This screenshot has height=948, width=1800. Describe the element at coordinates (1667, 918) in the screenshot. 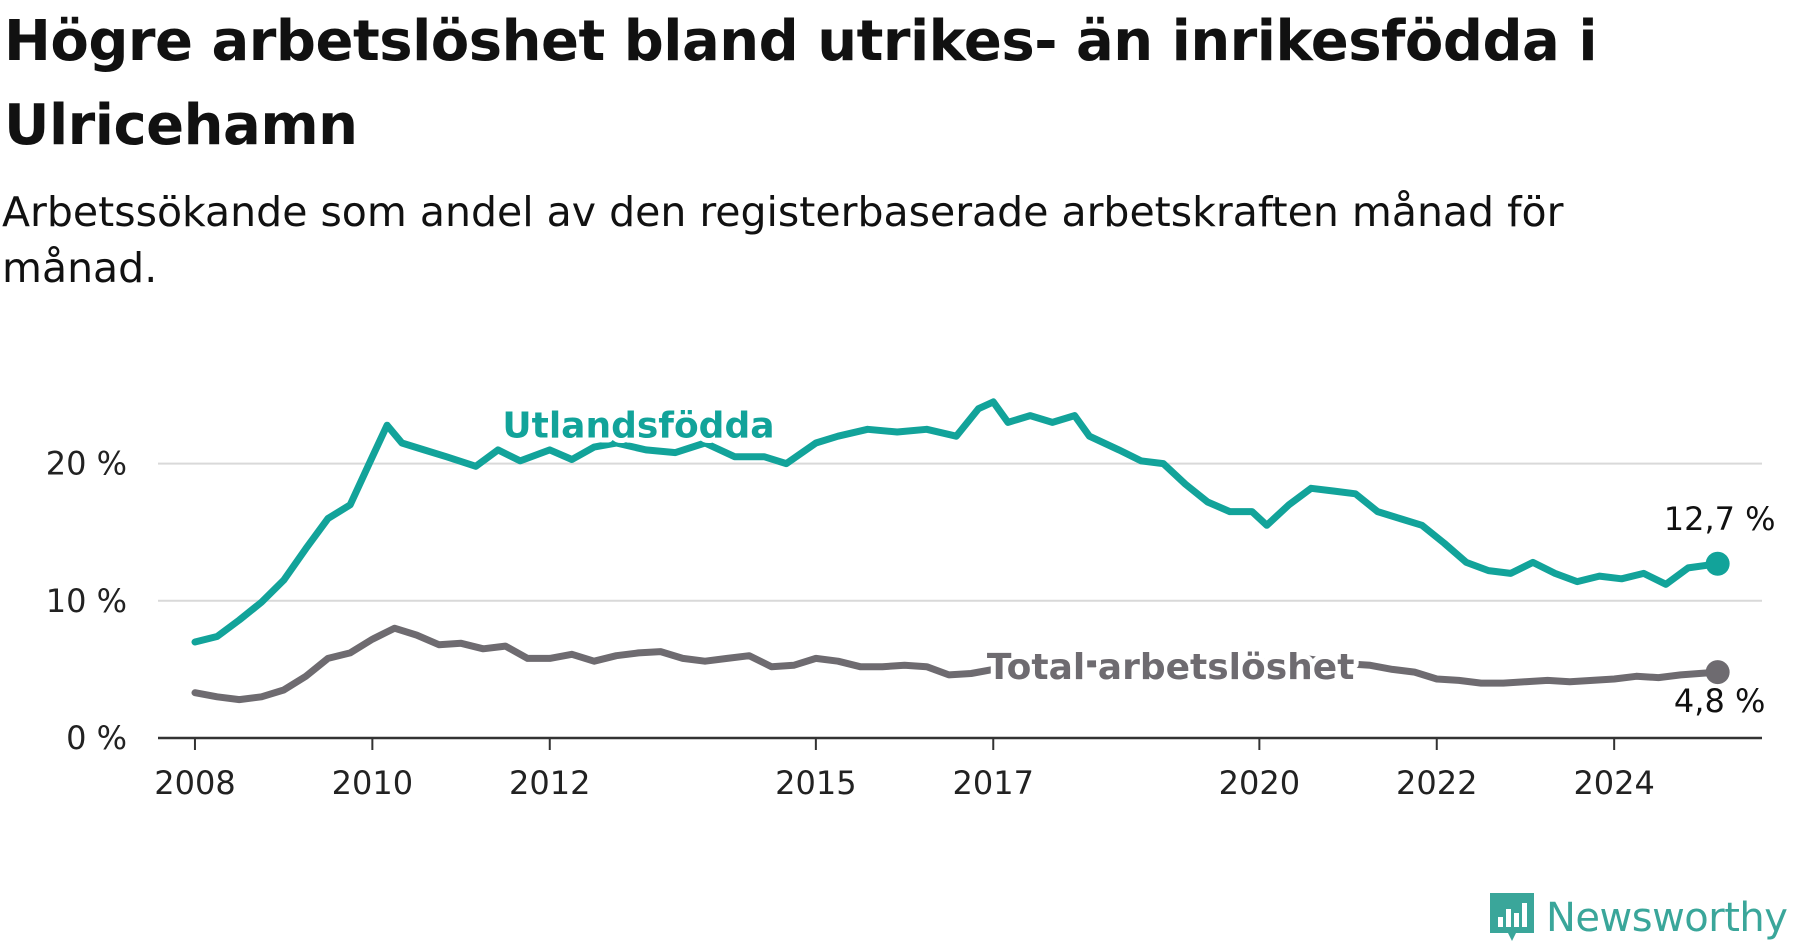

I see `brand-name: Newsworthy` at that location.